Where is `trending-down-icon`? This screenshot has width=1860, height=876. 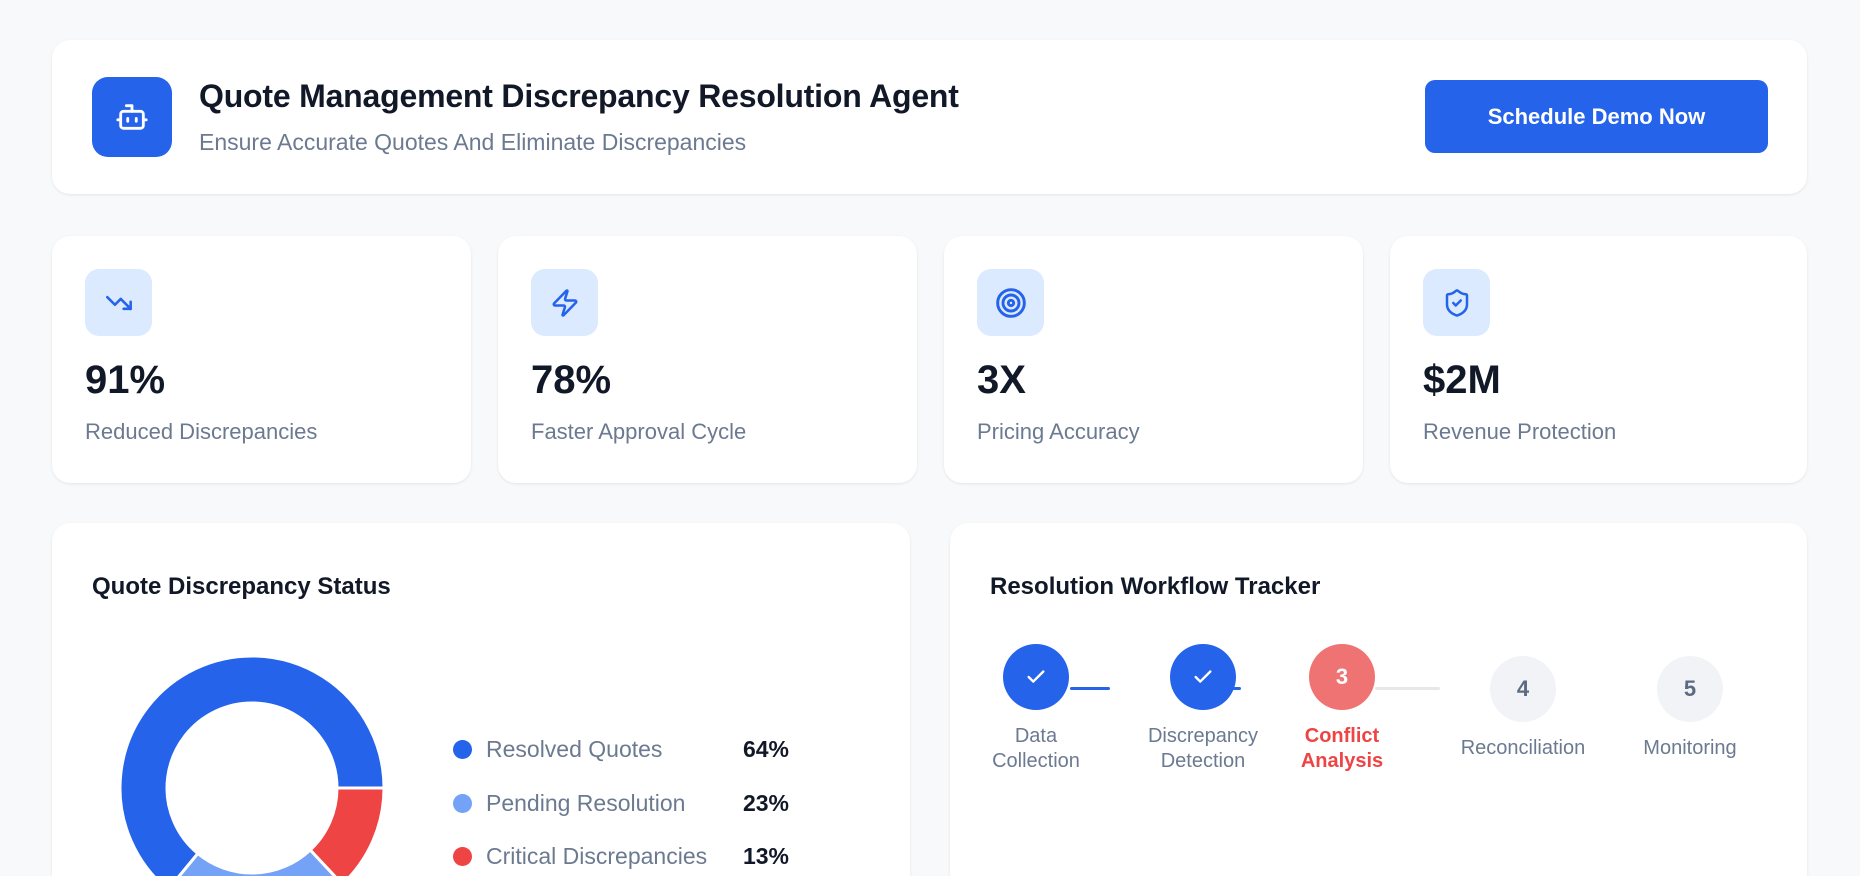 trending-down-icon is located at coordinates (118, 302).